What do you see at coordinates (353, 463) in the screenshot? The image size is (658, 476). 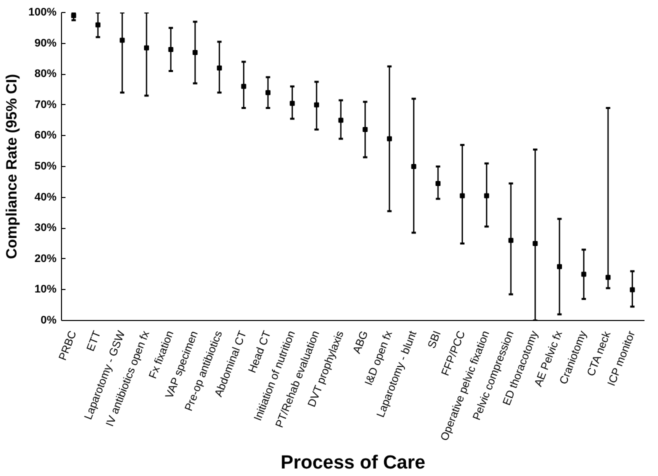 I see `x-axis-title: Process of Care` at bounding box center [353, 463].